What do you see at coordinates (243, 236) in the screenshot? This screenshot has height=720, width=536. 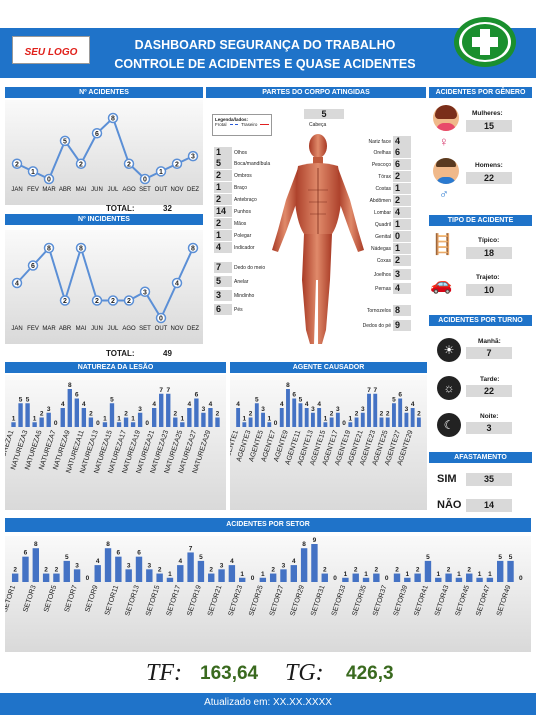 I see `body-part-label: Polegar` at bounding box center [243, 236].